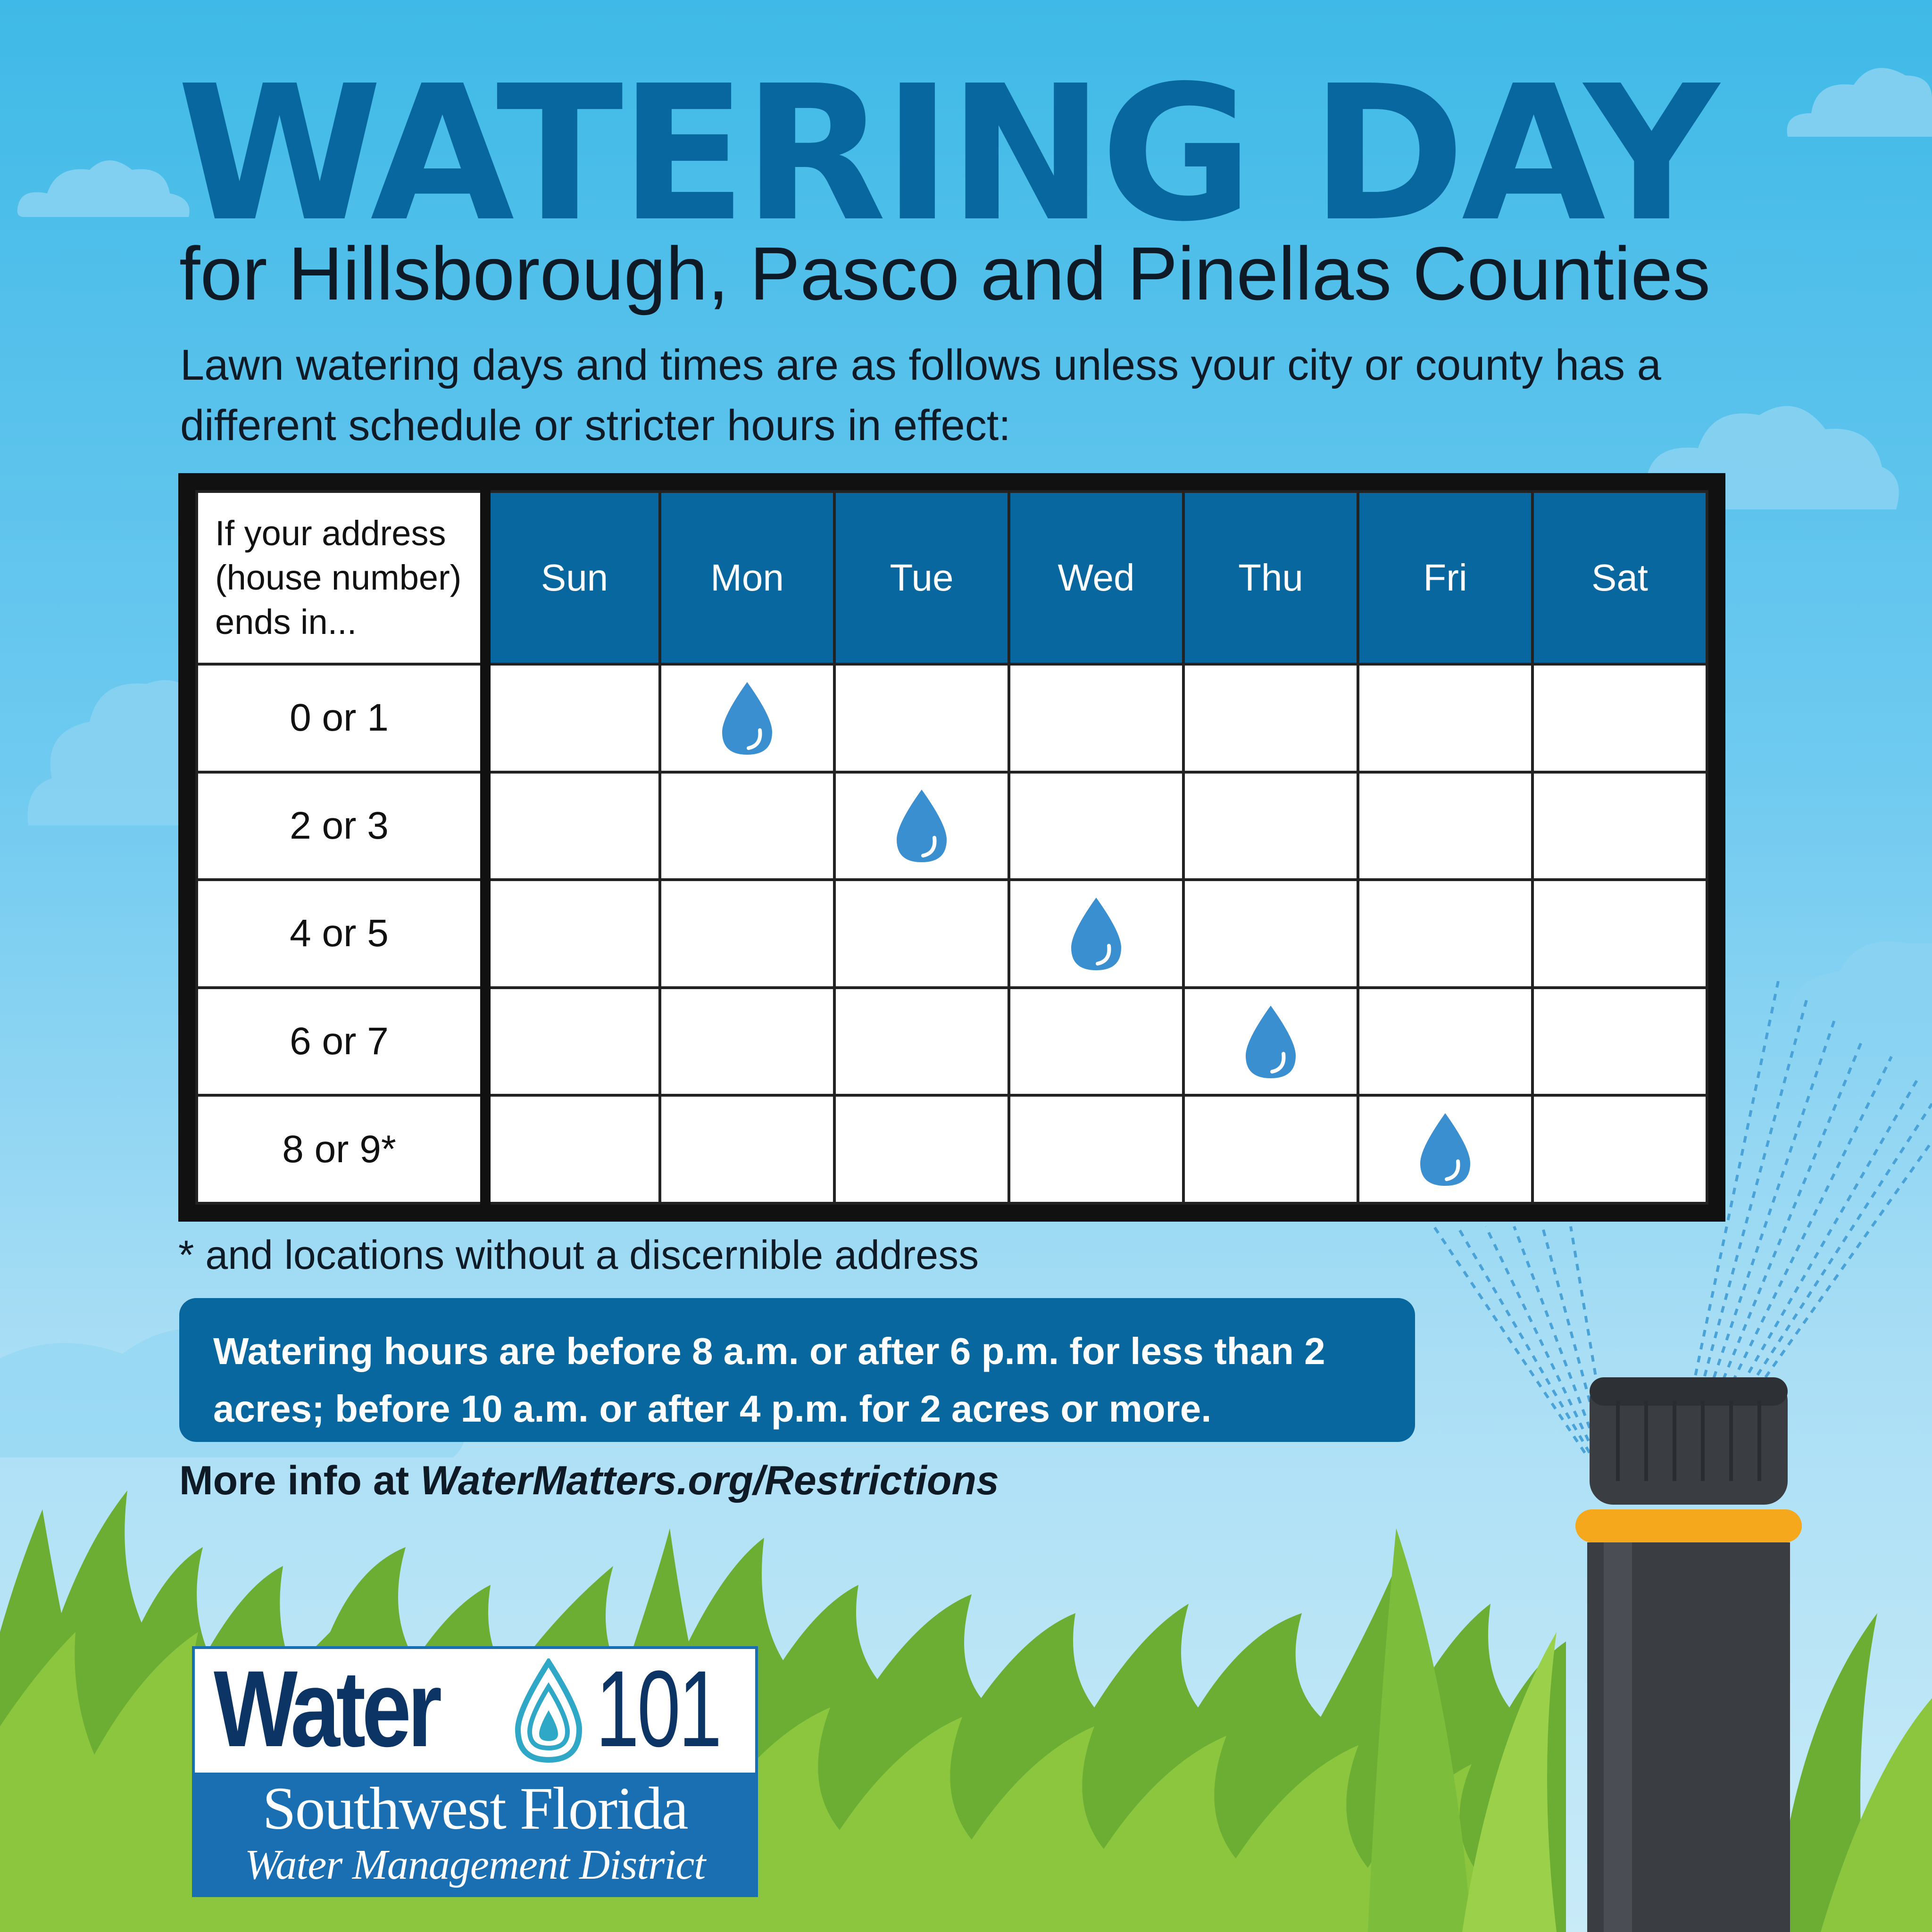 Image resolution: width=1932 pixels, height=1932 pixels. Describe the element at coordinates (1689, 1655) in the screenshot. I see `sprinkler-head-icon` at that location.